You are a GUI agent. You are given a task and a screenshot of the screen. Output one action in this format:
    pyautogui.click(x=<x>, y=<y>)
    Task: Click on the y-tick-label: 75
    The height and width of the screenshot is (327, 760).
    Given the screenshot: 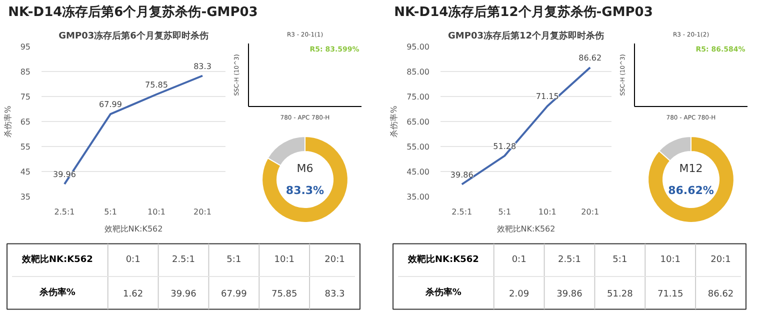 What is the action you would take?
    pyautogui.click(x=25, y=97)
    